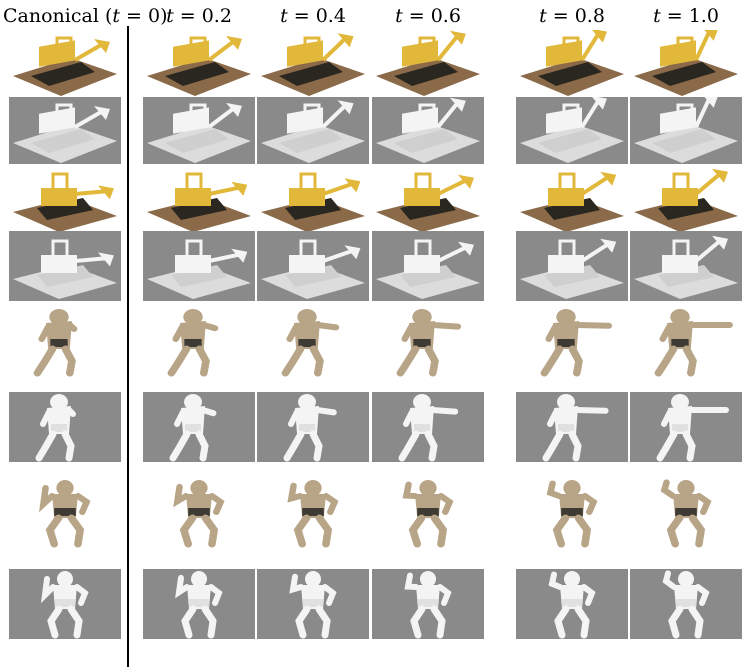 The width and height of the screenshot is (746, 667). Describe the element at coordinates (128, 346) in the screenshot. I see `canonical-divider-line` at that location.